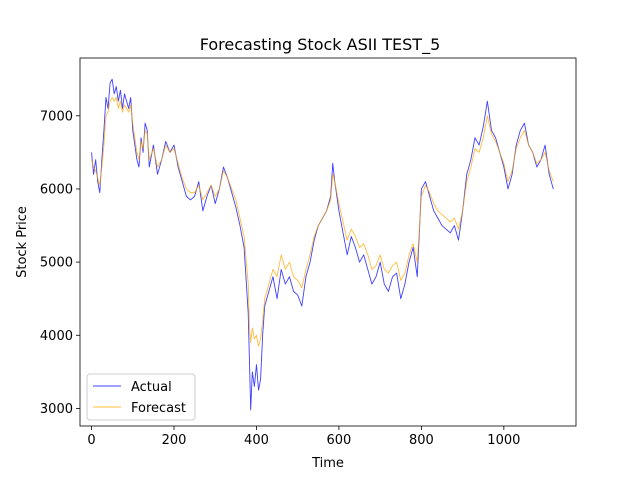 The image size is (640, 480). I want to click on x-tick-label: 0, so click(91, 440).